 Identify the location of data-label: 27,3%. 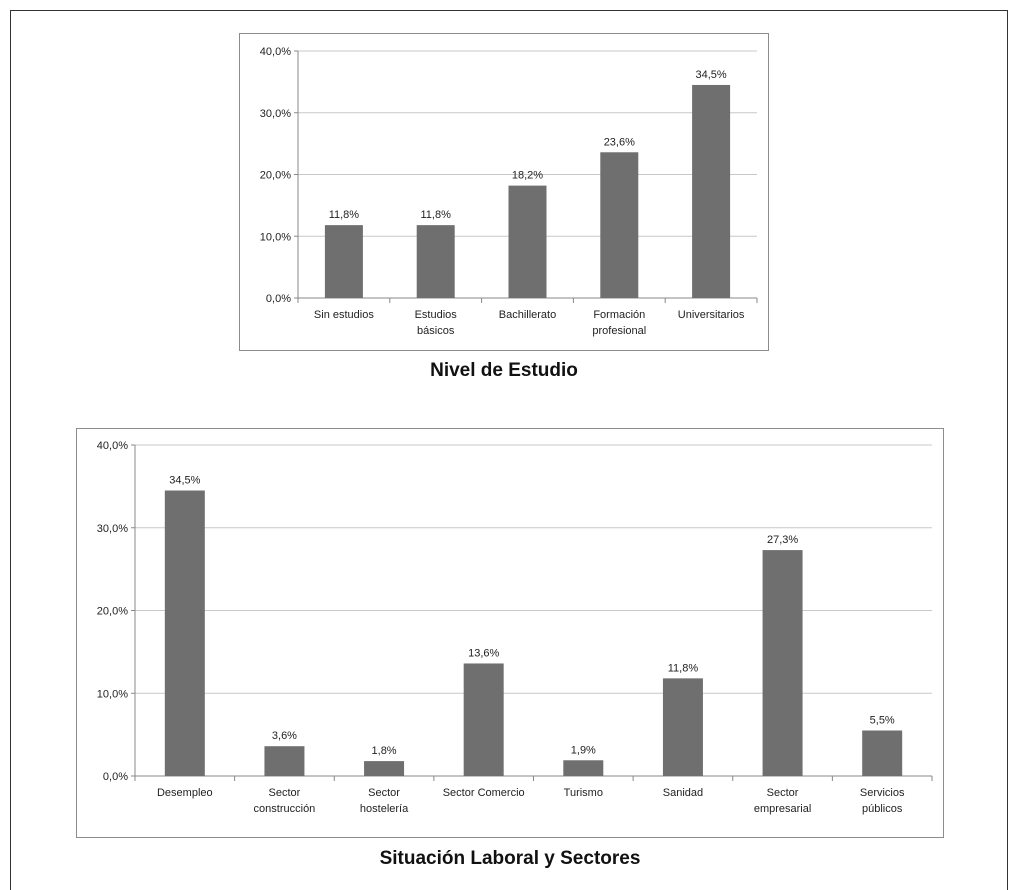
(782, 540).